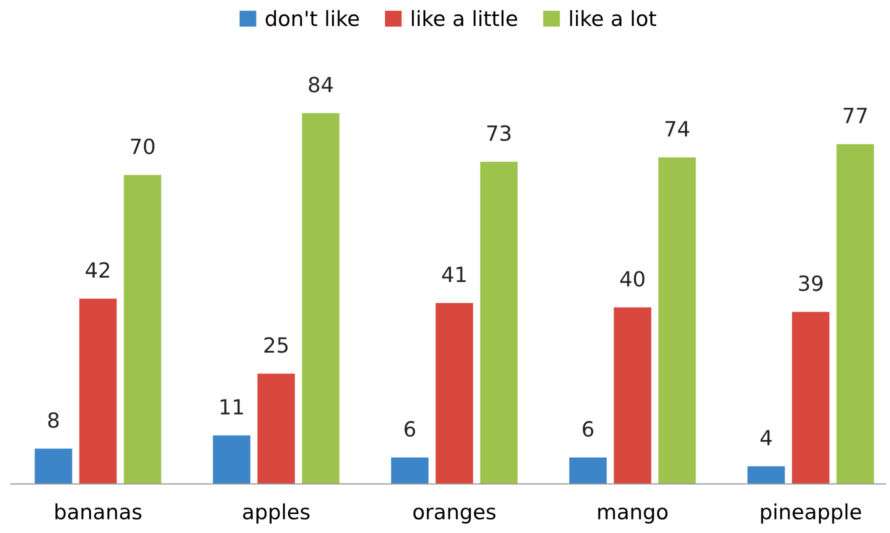 This screenshot has height=533, width=890. I want to click on data-label: 42, so click(98, 270).